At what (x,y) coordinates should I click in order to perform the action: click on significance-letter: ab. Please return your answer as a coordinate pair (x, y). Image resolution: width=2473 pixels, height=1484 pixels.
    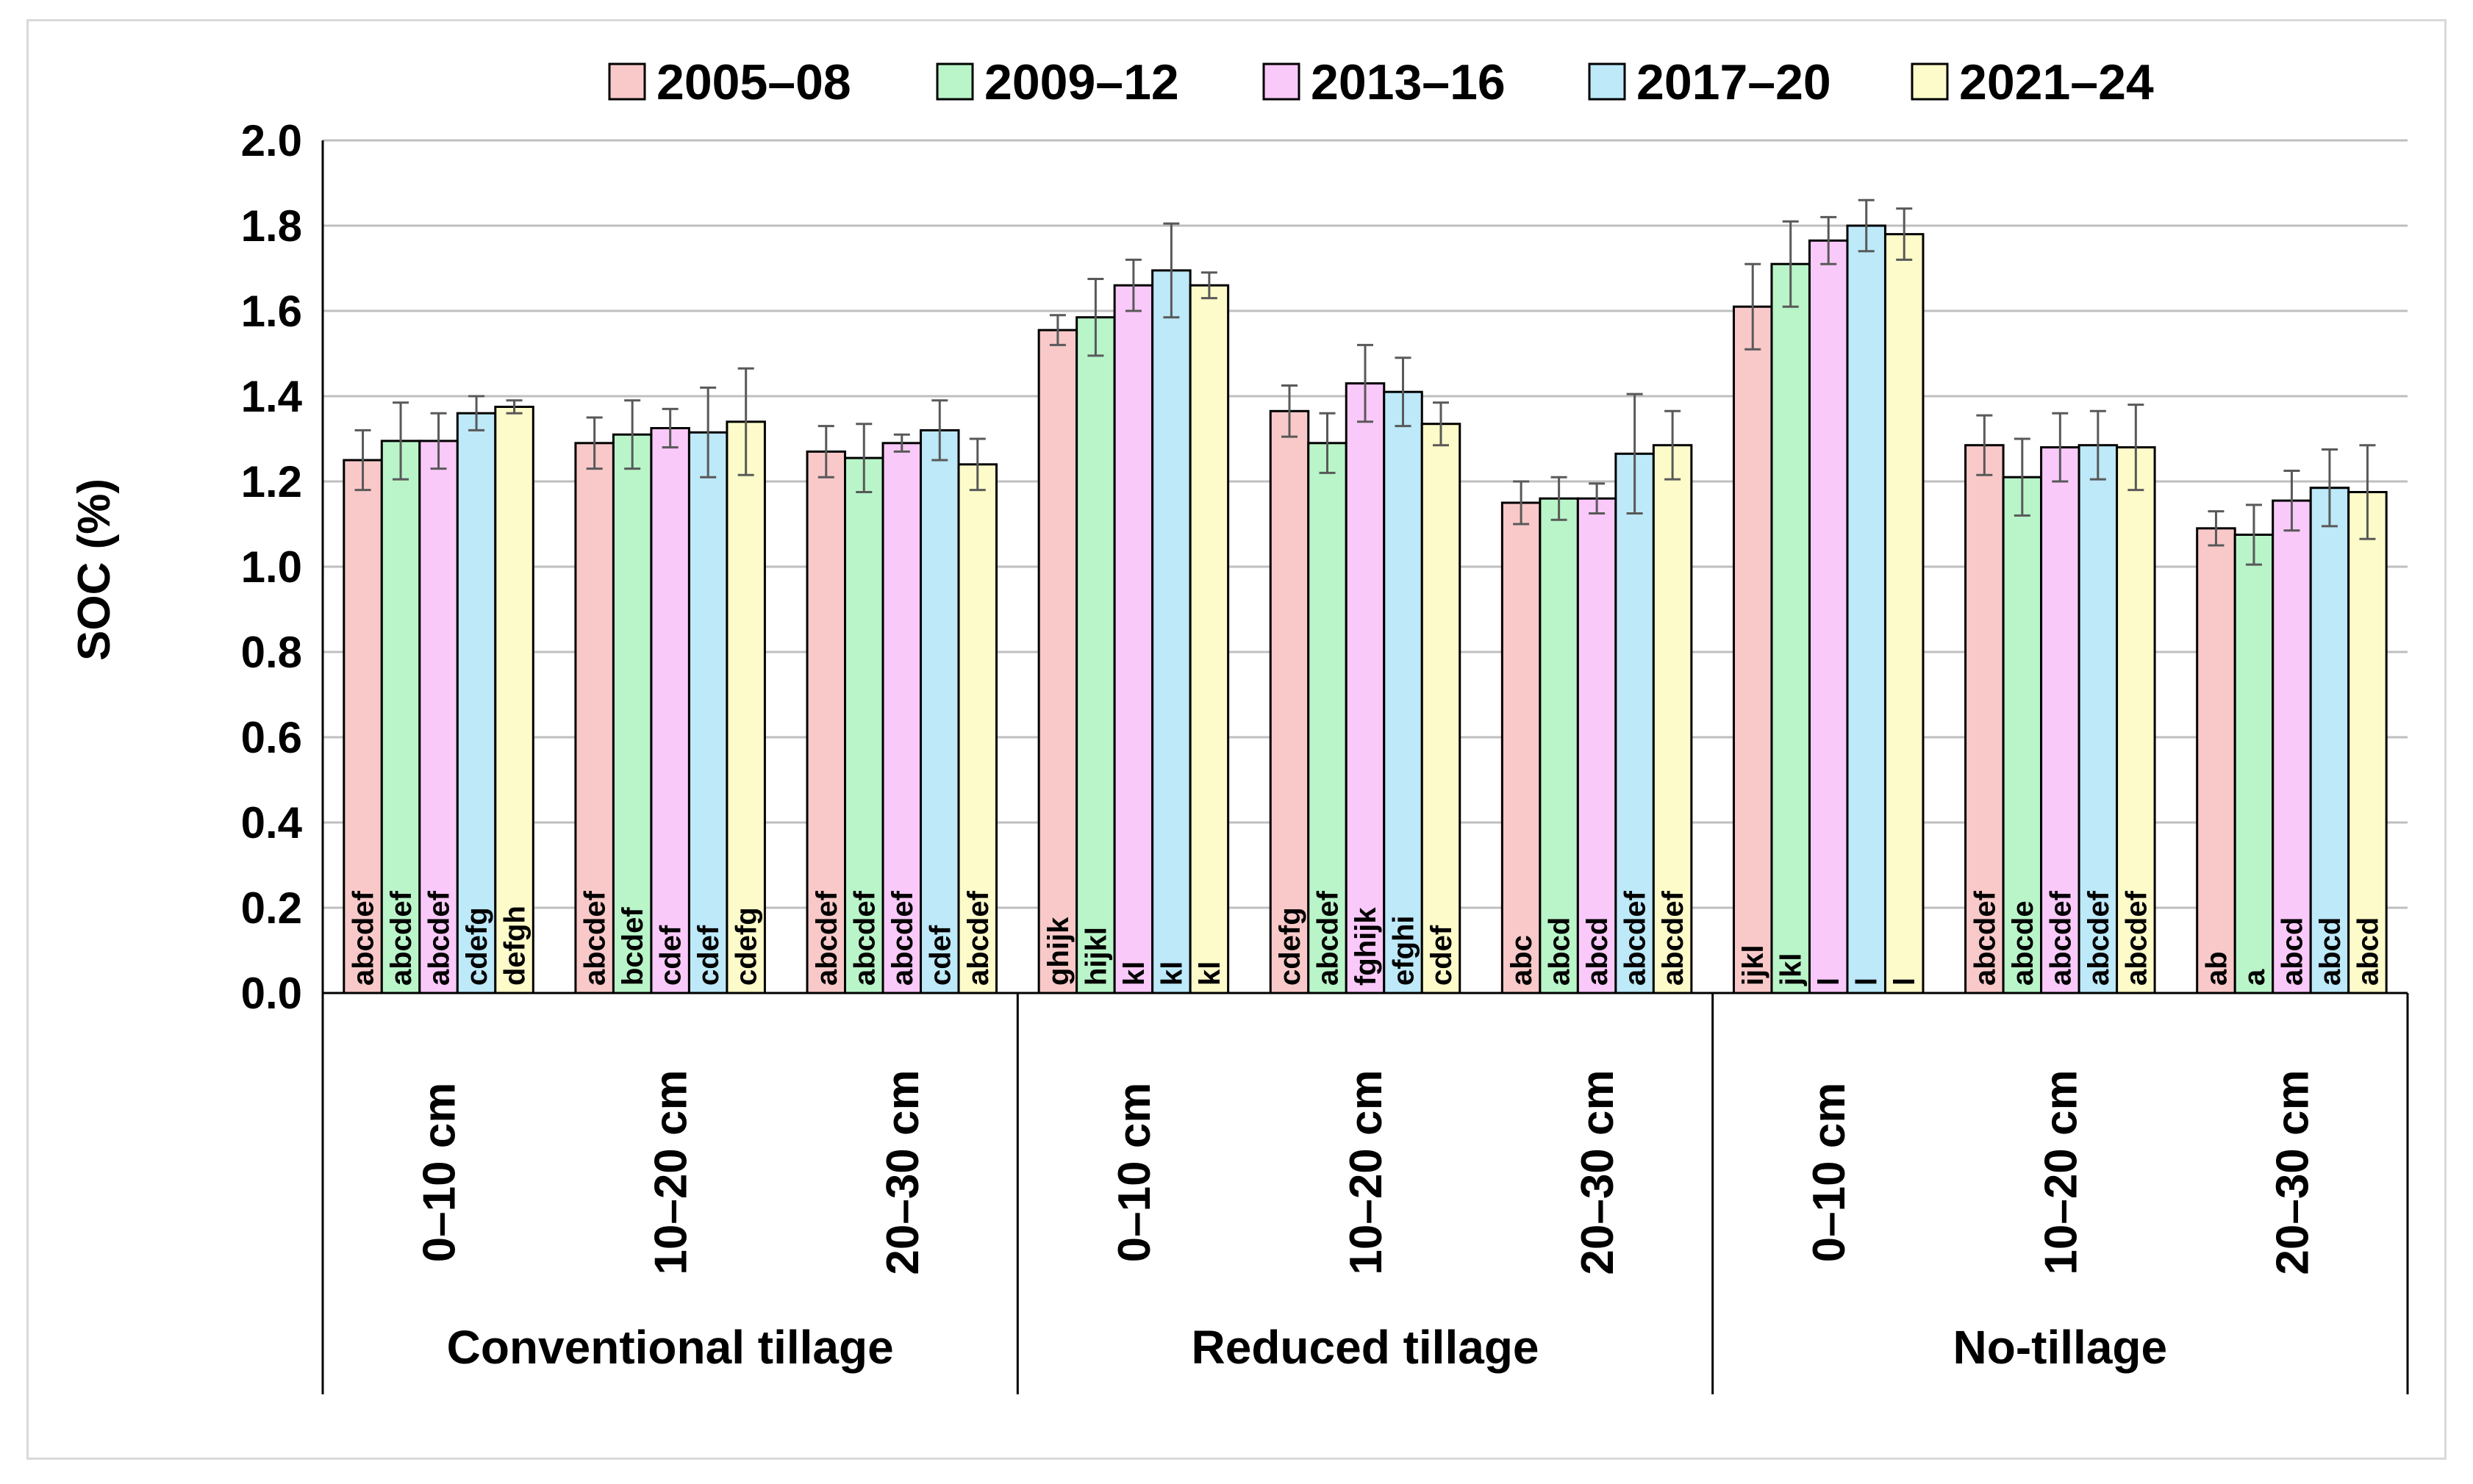
    Looking at the image, I should click on (2216, 969).